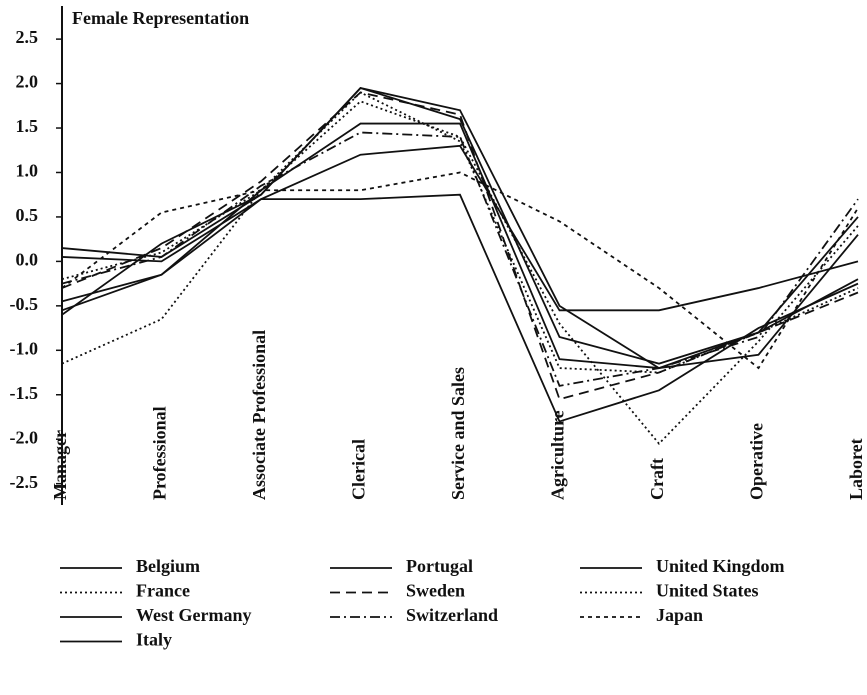  Describe the element at coordinates (757, 461) in the screenshot. I see `x-tick-label: Operative` at that location.